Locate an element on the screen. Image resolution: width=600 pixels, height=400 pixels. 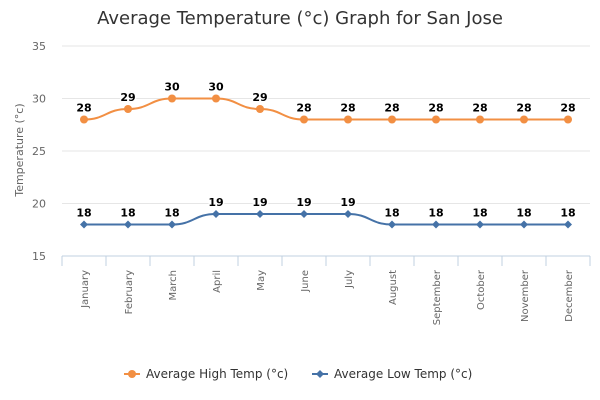
x-tick-label: July is located at coordinates (349, 279).